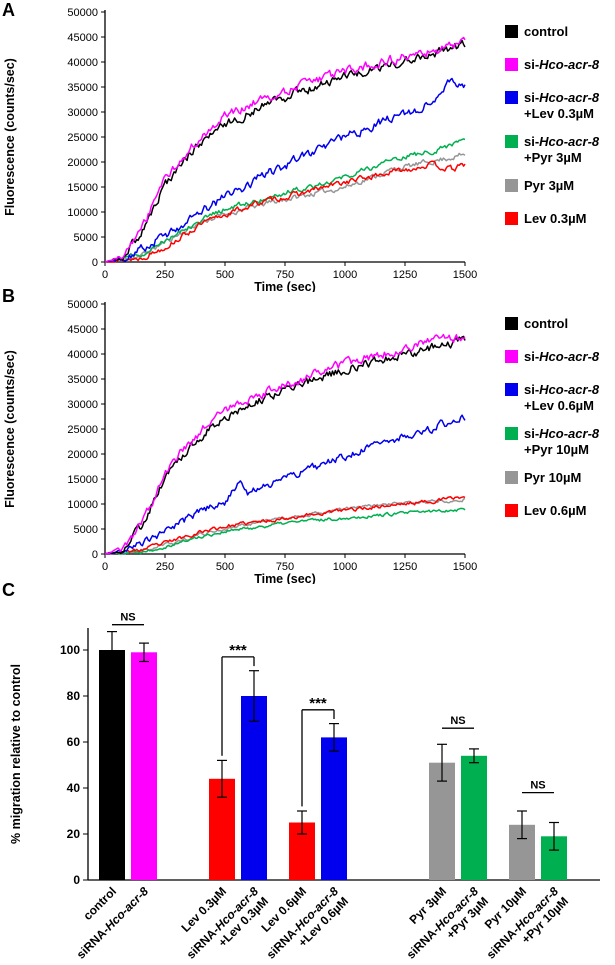 The height and width of the screenshot is (965, 615). What do you see at coordinates (559, 405) in the screenshot?
I see `svg-text: +Lev 0.6µM` at bounding box center [559, 405].